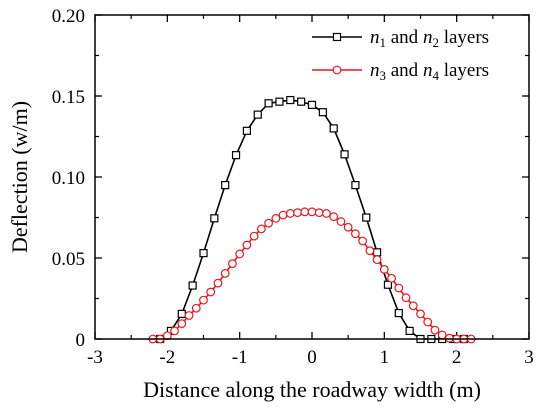  Describe the element at coordinates (167, 357) in the screenshot. I see `x-tick-label: -2` at that location.